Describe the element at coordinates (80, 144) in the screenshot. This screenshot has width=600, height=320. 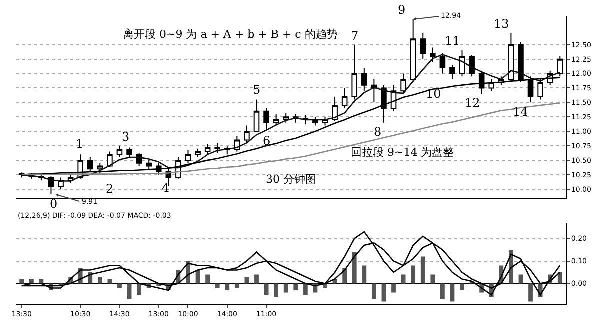
I see `annotation: 1` at that location.